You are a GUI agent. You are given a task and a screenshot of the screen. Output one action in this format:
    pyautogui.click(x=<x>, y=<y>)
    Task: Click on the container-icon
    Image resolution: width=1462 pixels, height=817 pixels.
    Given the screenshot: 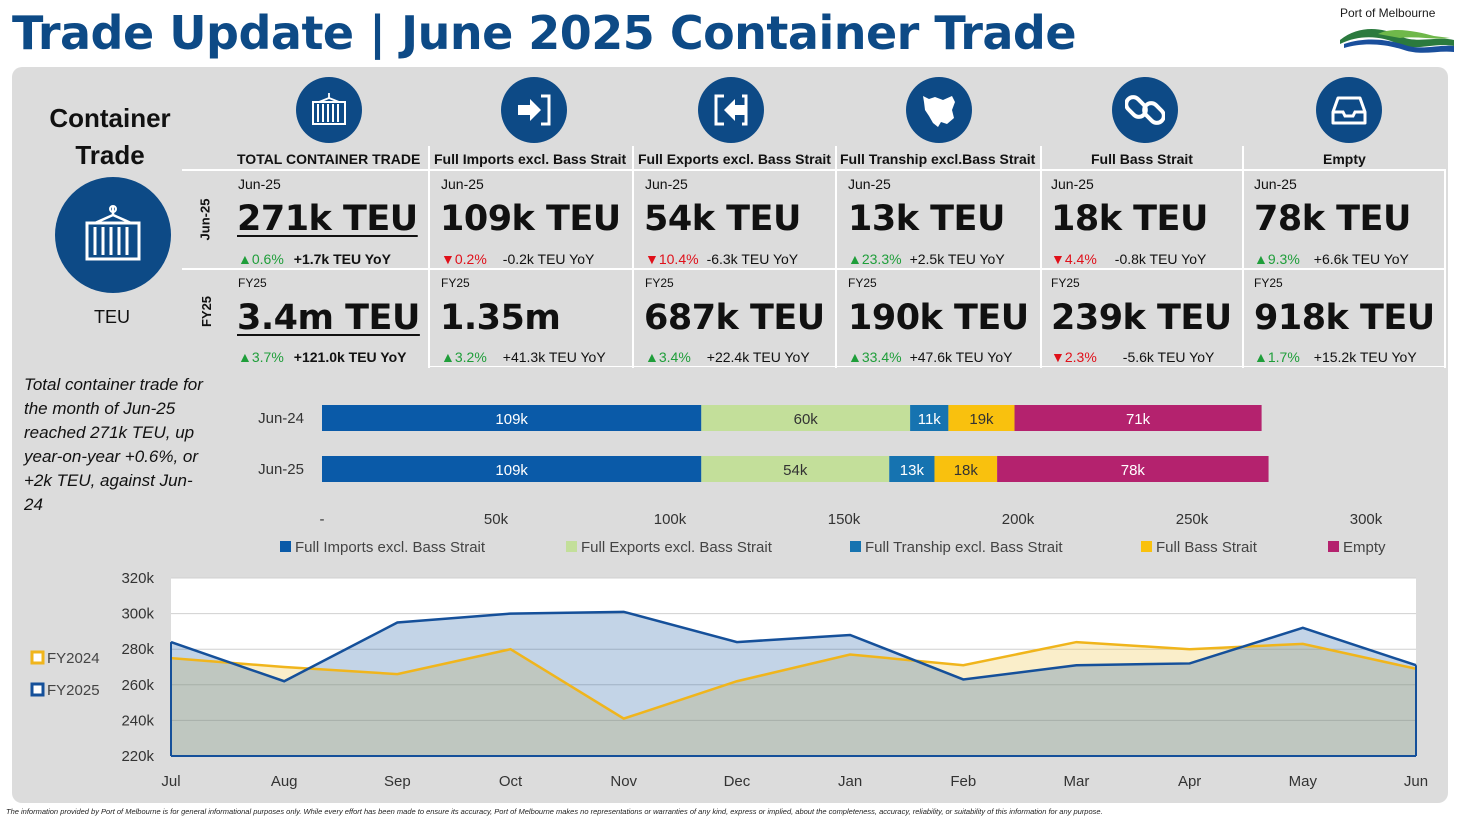 What is the action you would take?
    pyautogui.click(x=329, y=110)
    